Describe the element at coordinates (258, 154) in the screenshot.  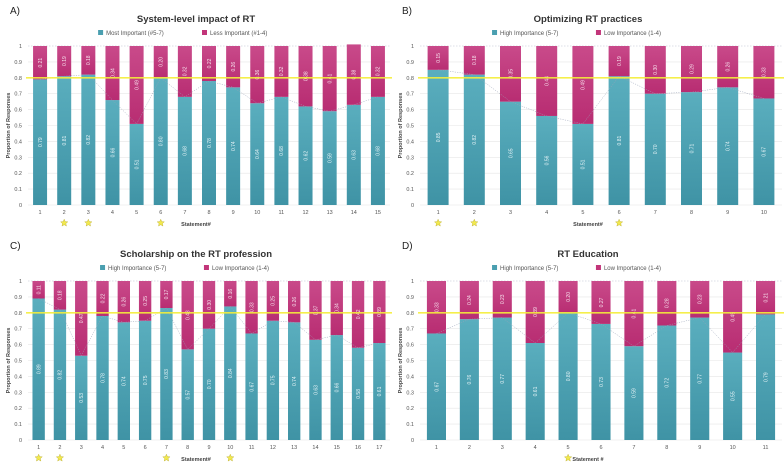
I see `data-label-high: 0.64` at that location.